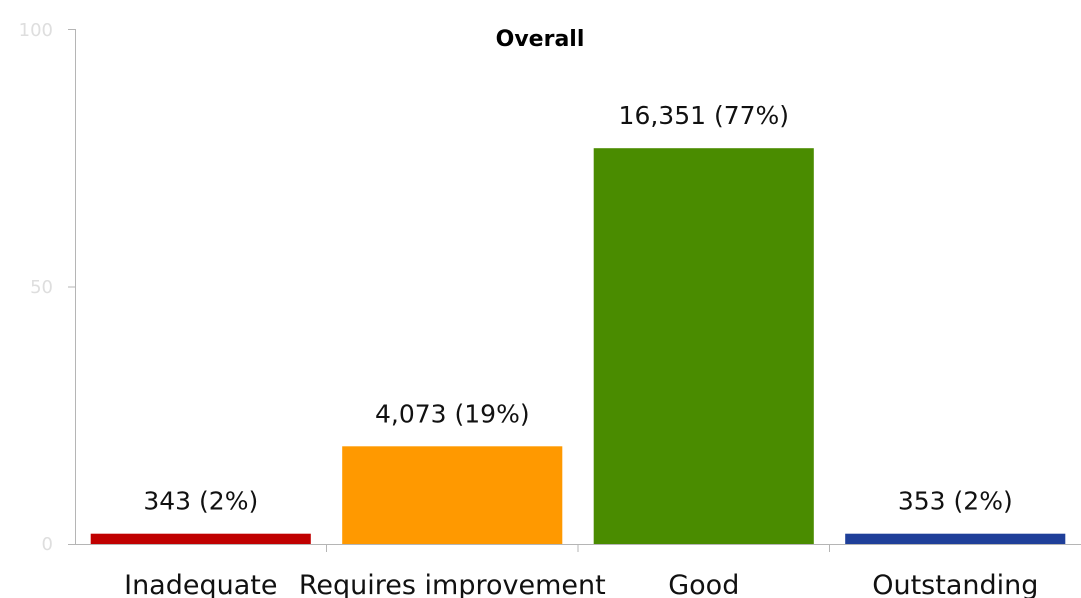 Image resolution: width=1081 pixels, height=598 pixels. I want to click on data-label-good: 16,351 (77%), so click(704, 115).